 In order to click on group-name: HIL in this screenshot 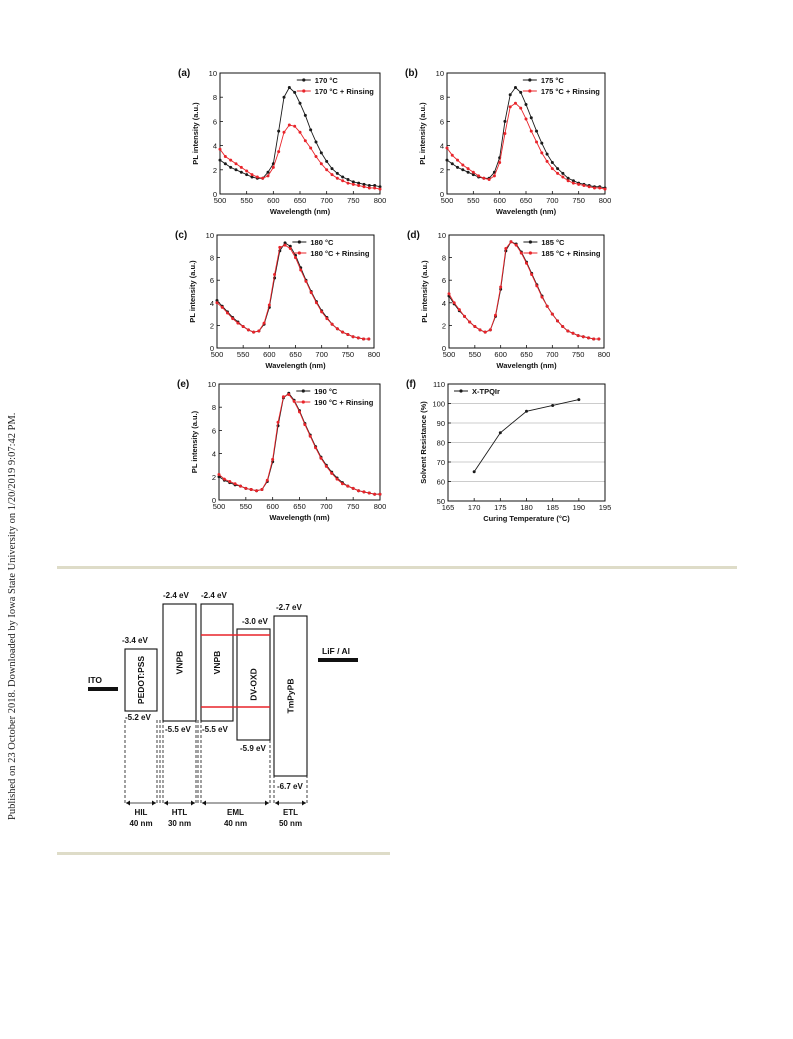, I will do `click(141, 812)`.